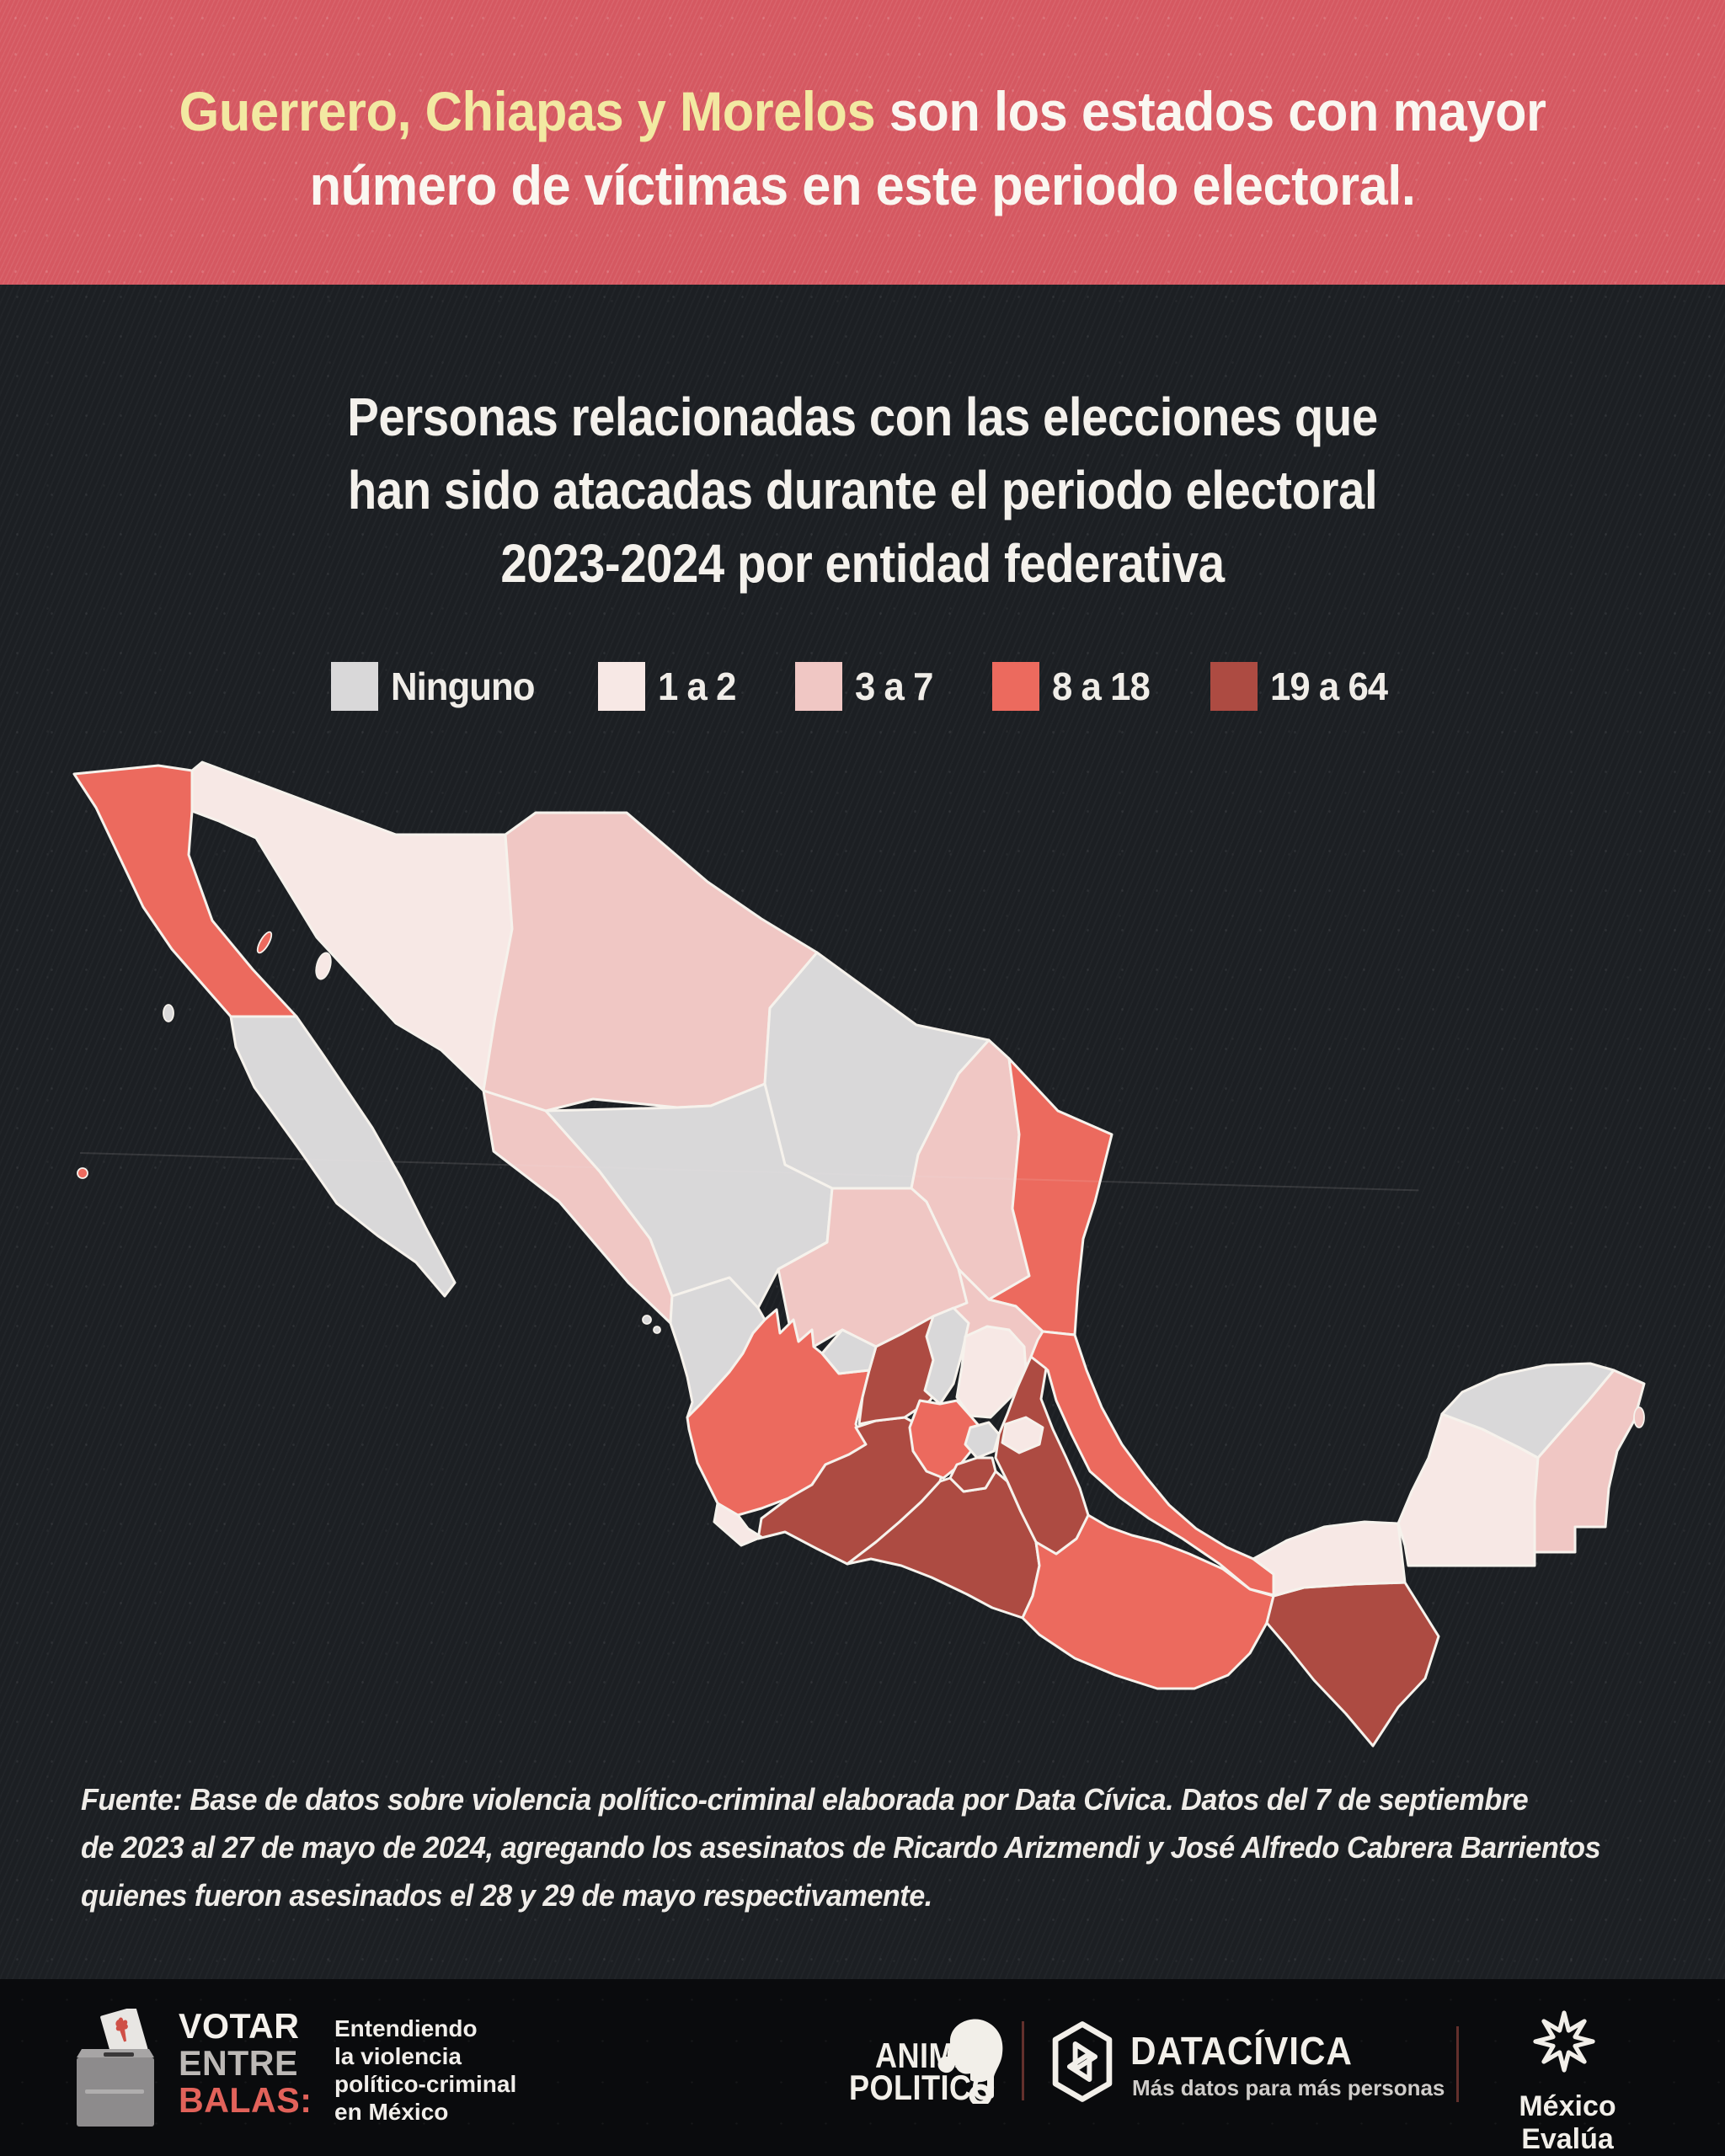  What do you see at coordinates (1639, 1417) in the screenshot?
I see `island-cozumel` at bounding box center [1639, 1417].